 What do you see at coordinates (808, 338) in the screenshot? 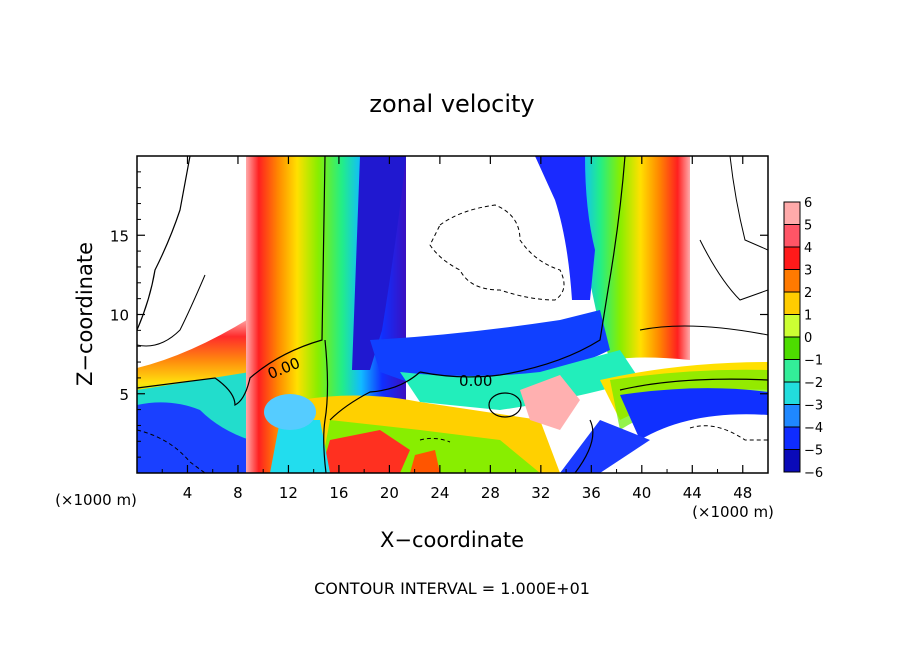
I see `colorbar-label: 0` at bounding box center [808, 338].